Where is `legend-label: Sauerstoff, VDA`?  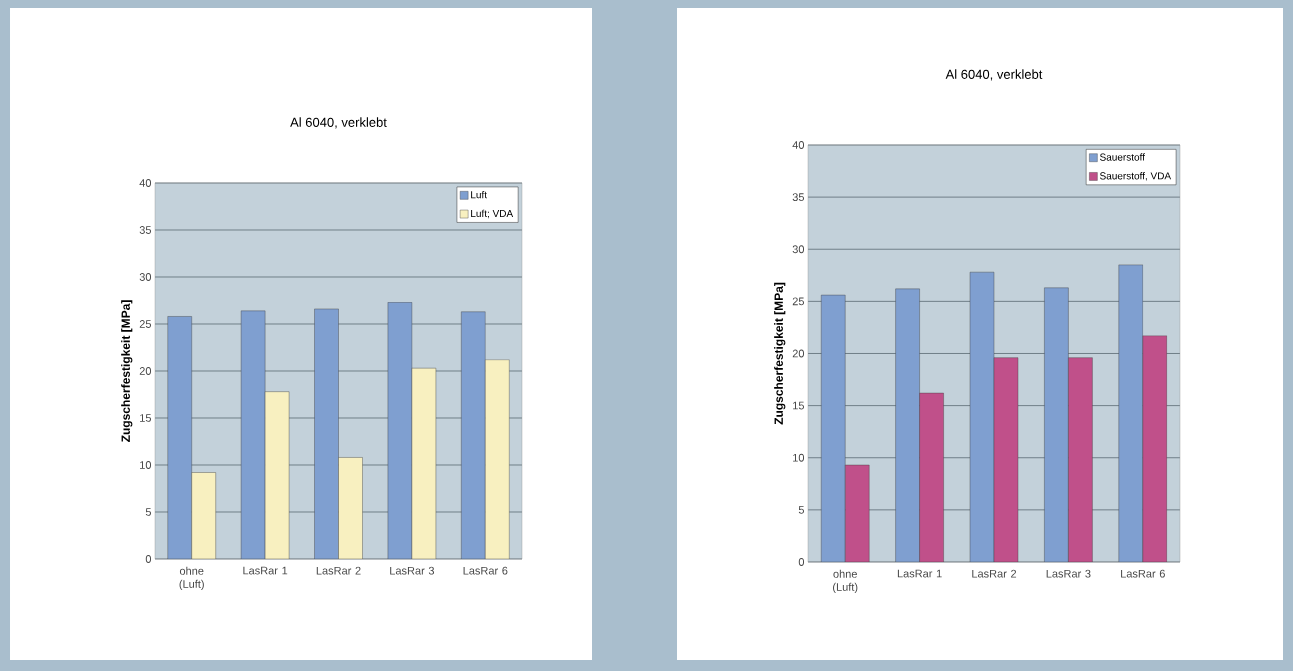 legend-label: Sauerstoff, VDA is located at coordinates (1136, 176).